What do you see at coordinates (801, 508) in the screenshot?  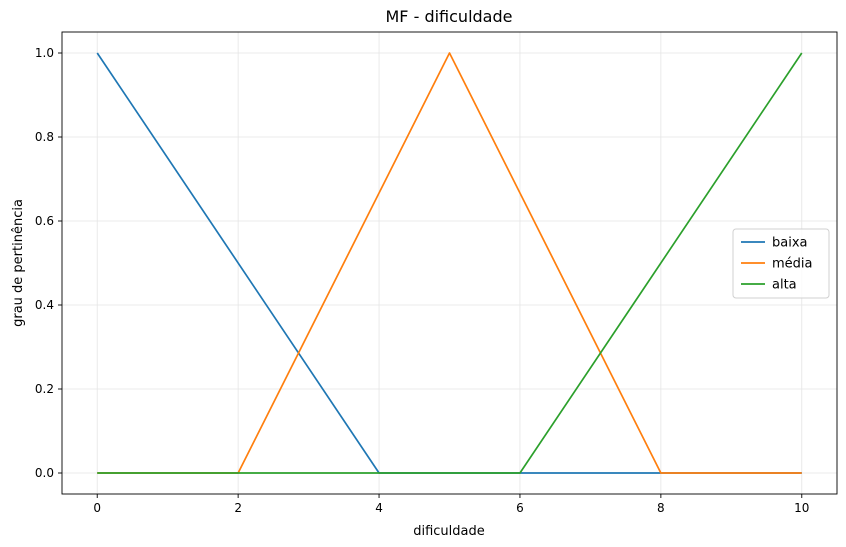 I see `x-tick-label: 10` at bounding box center [801, 508].